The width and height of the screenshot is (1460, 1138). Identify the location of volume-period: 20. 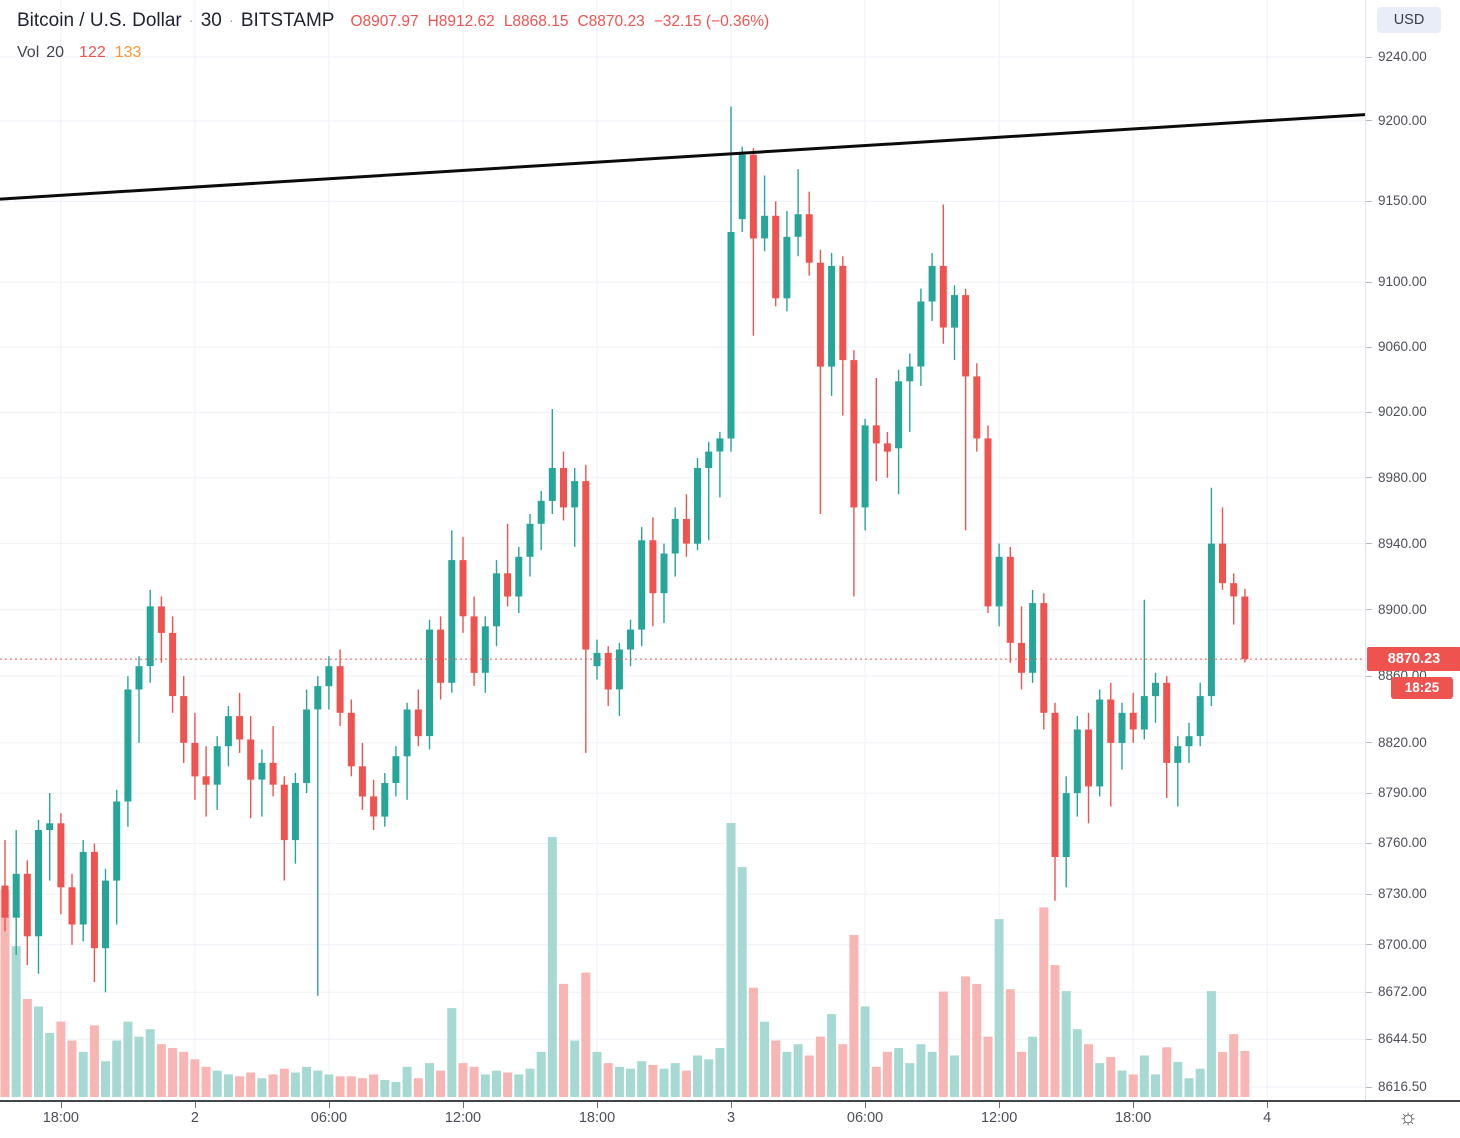
(55, 52).